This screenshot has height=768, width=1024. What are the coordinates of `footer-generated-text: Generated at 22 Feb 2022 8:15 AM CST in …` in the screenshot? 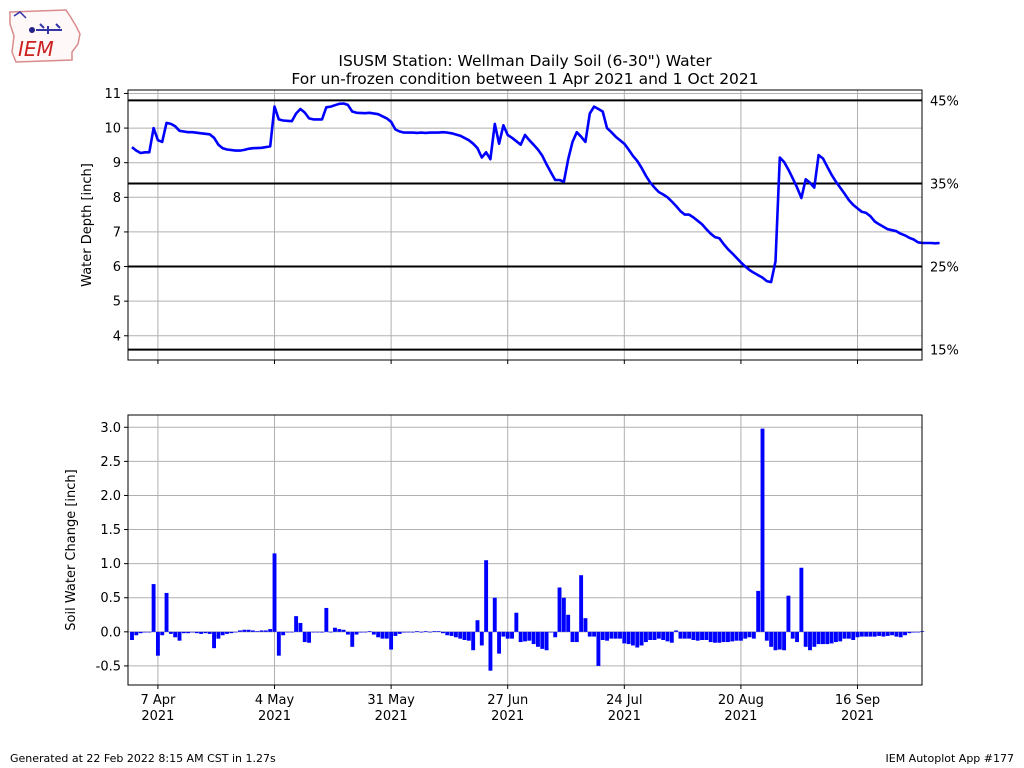 It's located at (143, 758).